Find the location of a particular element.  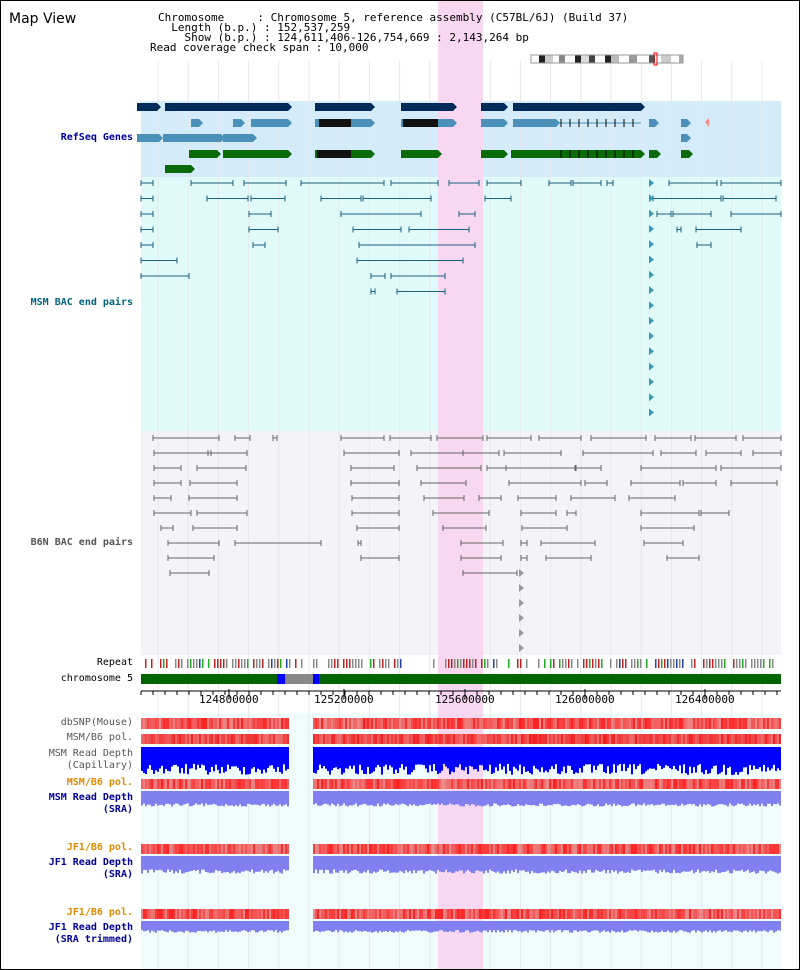

track-label-dbsnp: dbSNP(Mouse) is located at coordinates (96, 722).